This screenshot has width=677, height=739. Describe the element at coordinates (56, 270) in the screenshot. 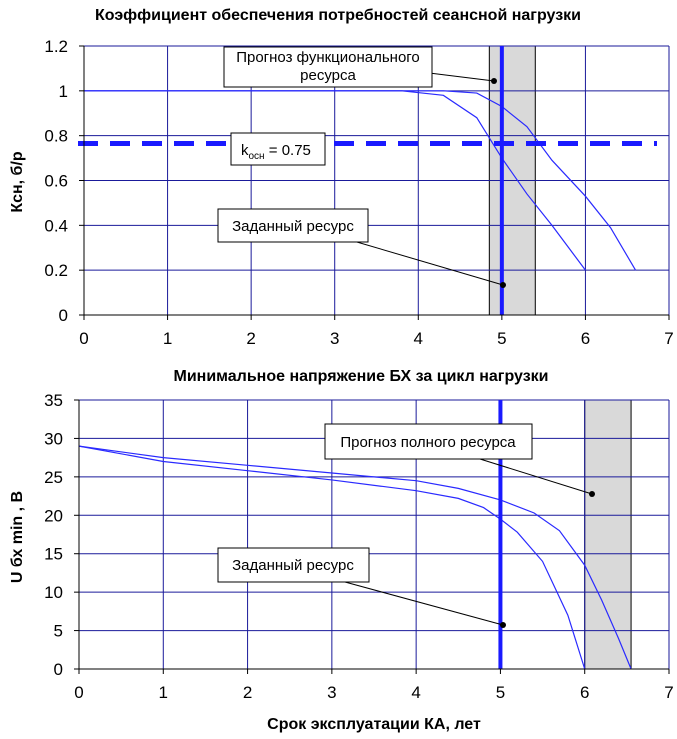

I see `y-tick-label: 0.2` at that location.